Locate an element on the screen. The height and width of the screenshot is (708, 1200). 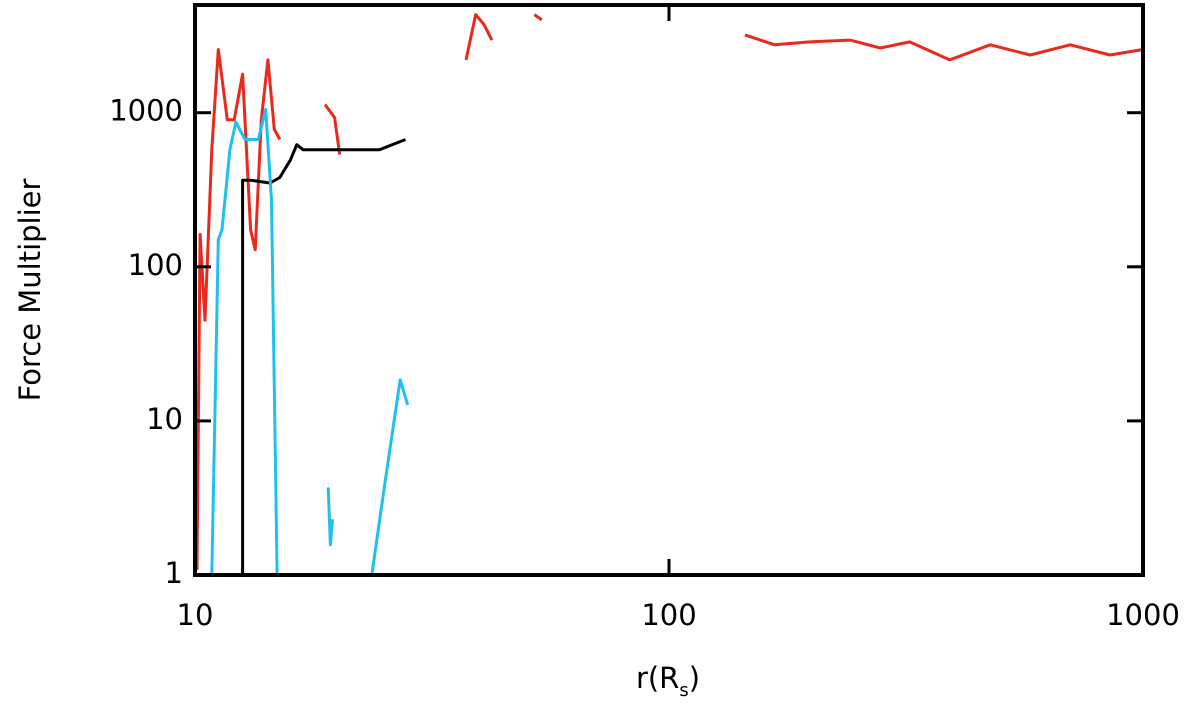
x-axis-label-sub: s is located at coordinates (683, 690).